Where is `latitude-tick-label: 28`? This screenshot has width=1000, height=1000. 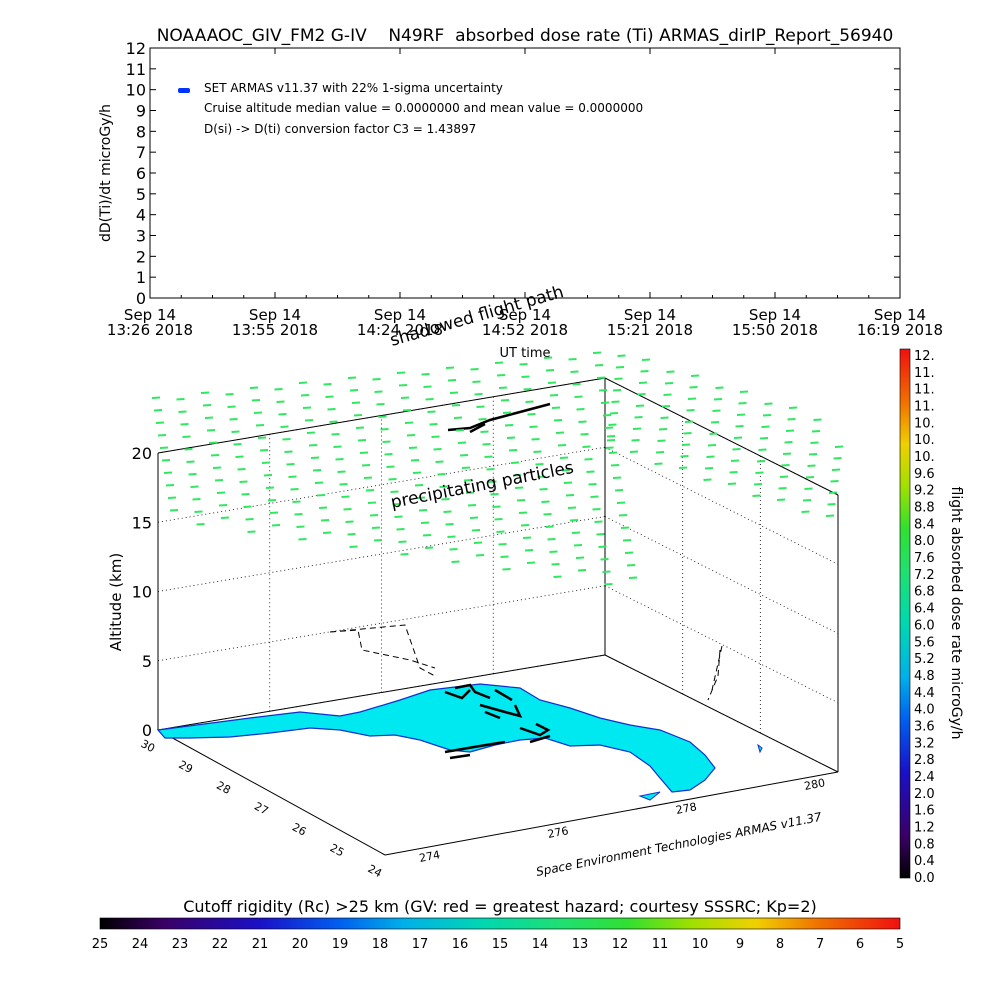
latitude-tick-label: 28 is located at coordinates (223, 788).